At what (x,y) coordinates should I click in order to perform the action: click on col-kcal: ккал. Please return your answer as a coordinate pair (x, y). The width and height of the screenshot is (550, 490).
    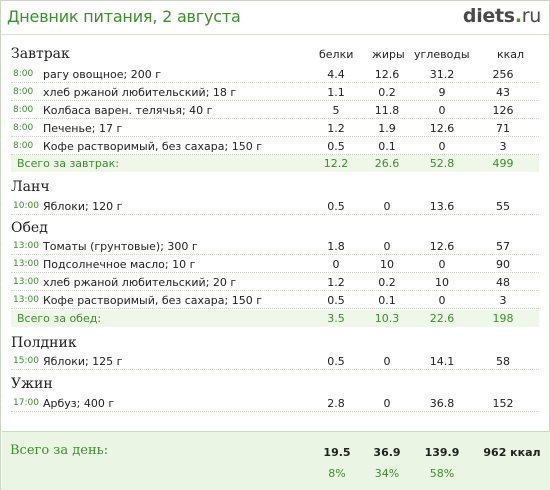
    Looking at the image, I should click on (511, 54).